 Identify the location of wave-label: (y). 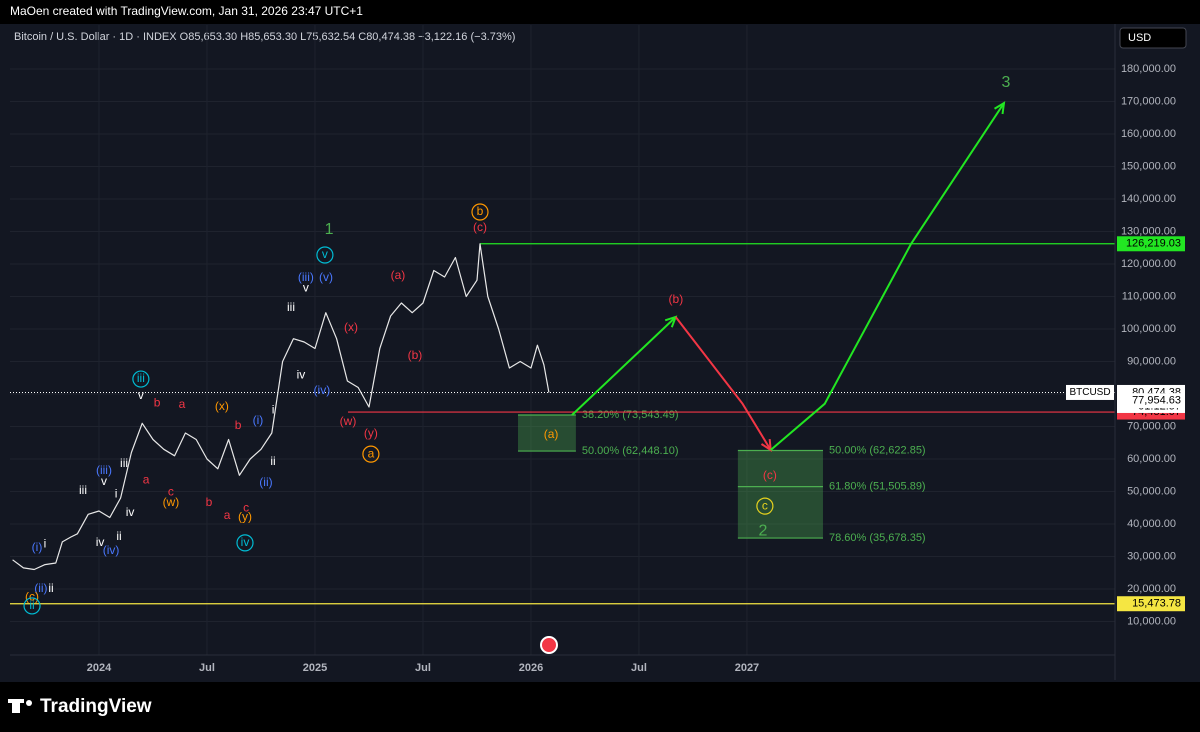
(245, 516).